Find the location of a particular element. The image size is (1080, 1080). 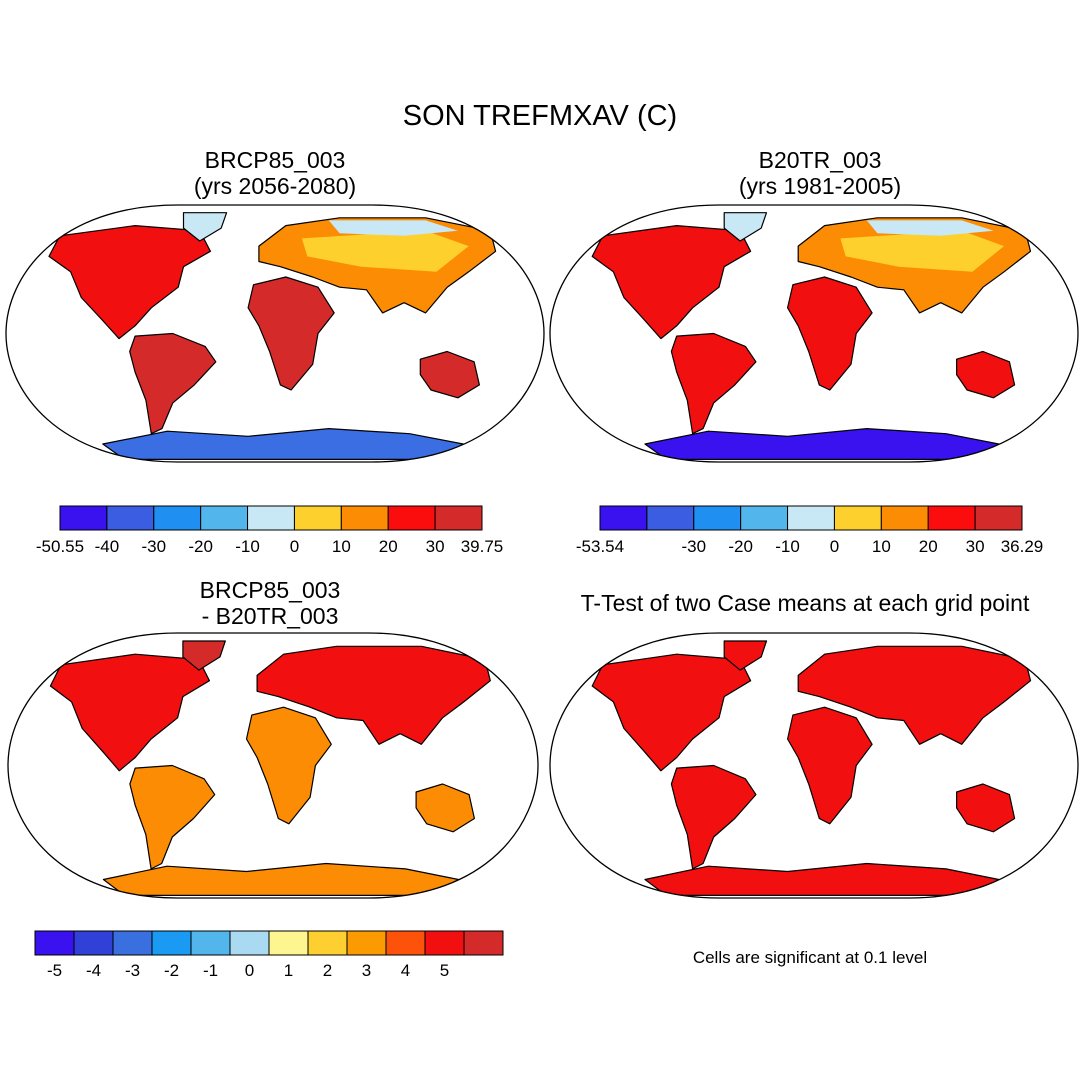

colorbar-label: 36.29 is located at coordinates (1022, 546).